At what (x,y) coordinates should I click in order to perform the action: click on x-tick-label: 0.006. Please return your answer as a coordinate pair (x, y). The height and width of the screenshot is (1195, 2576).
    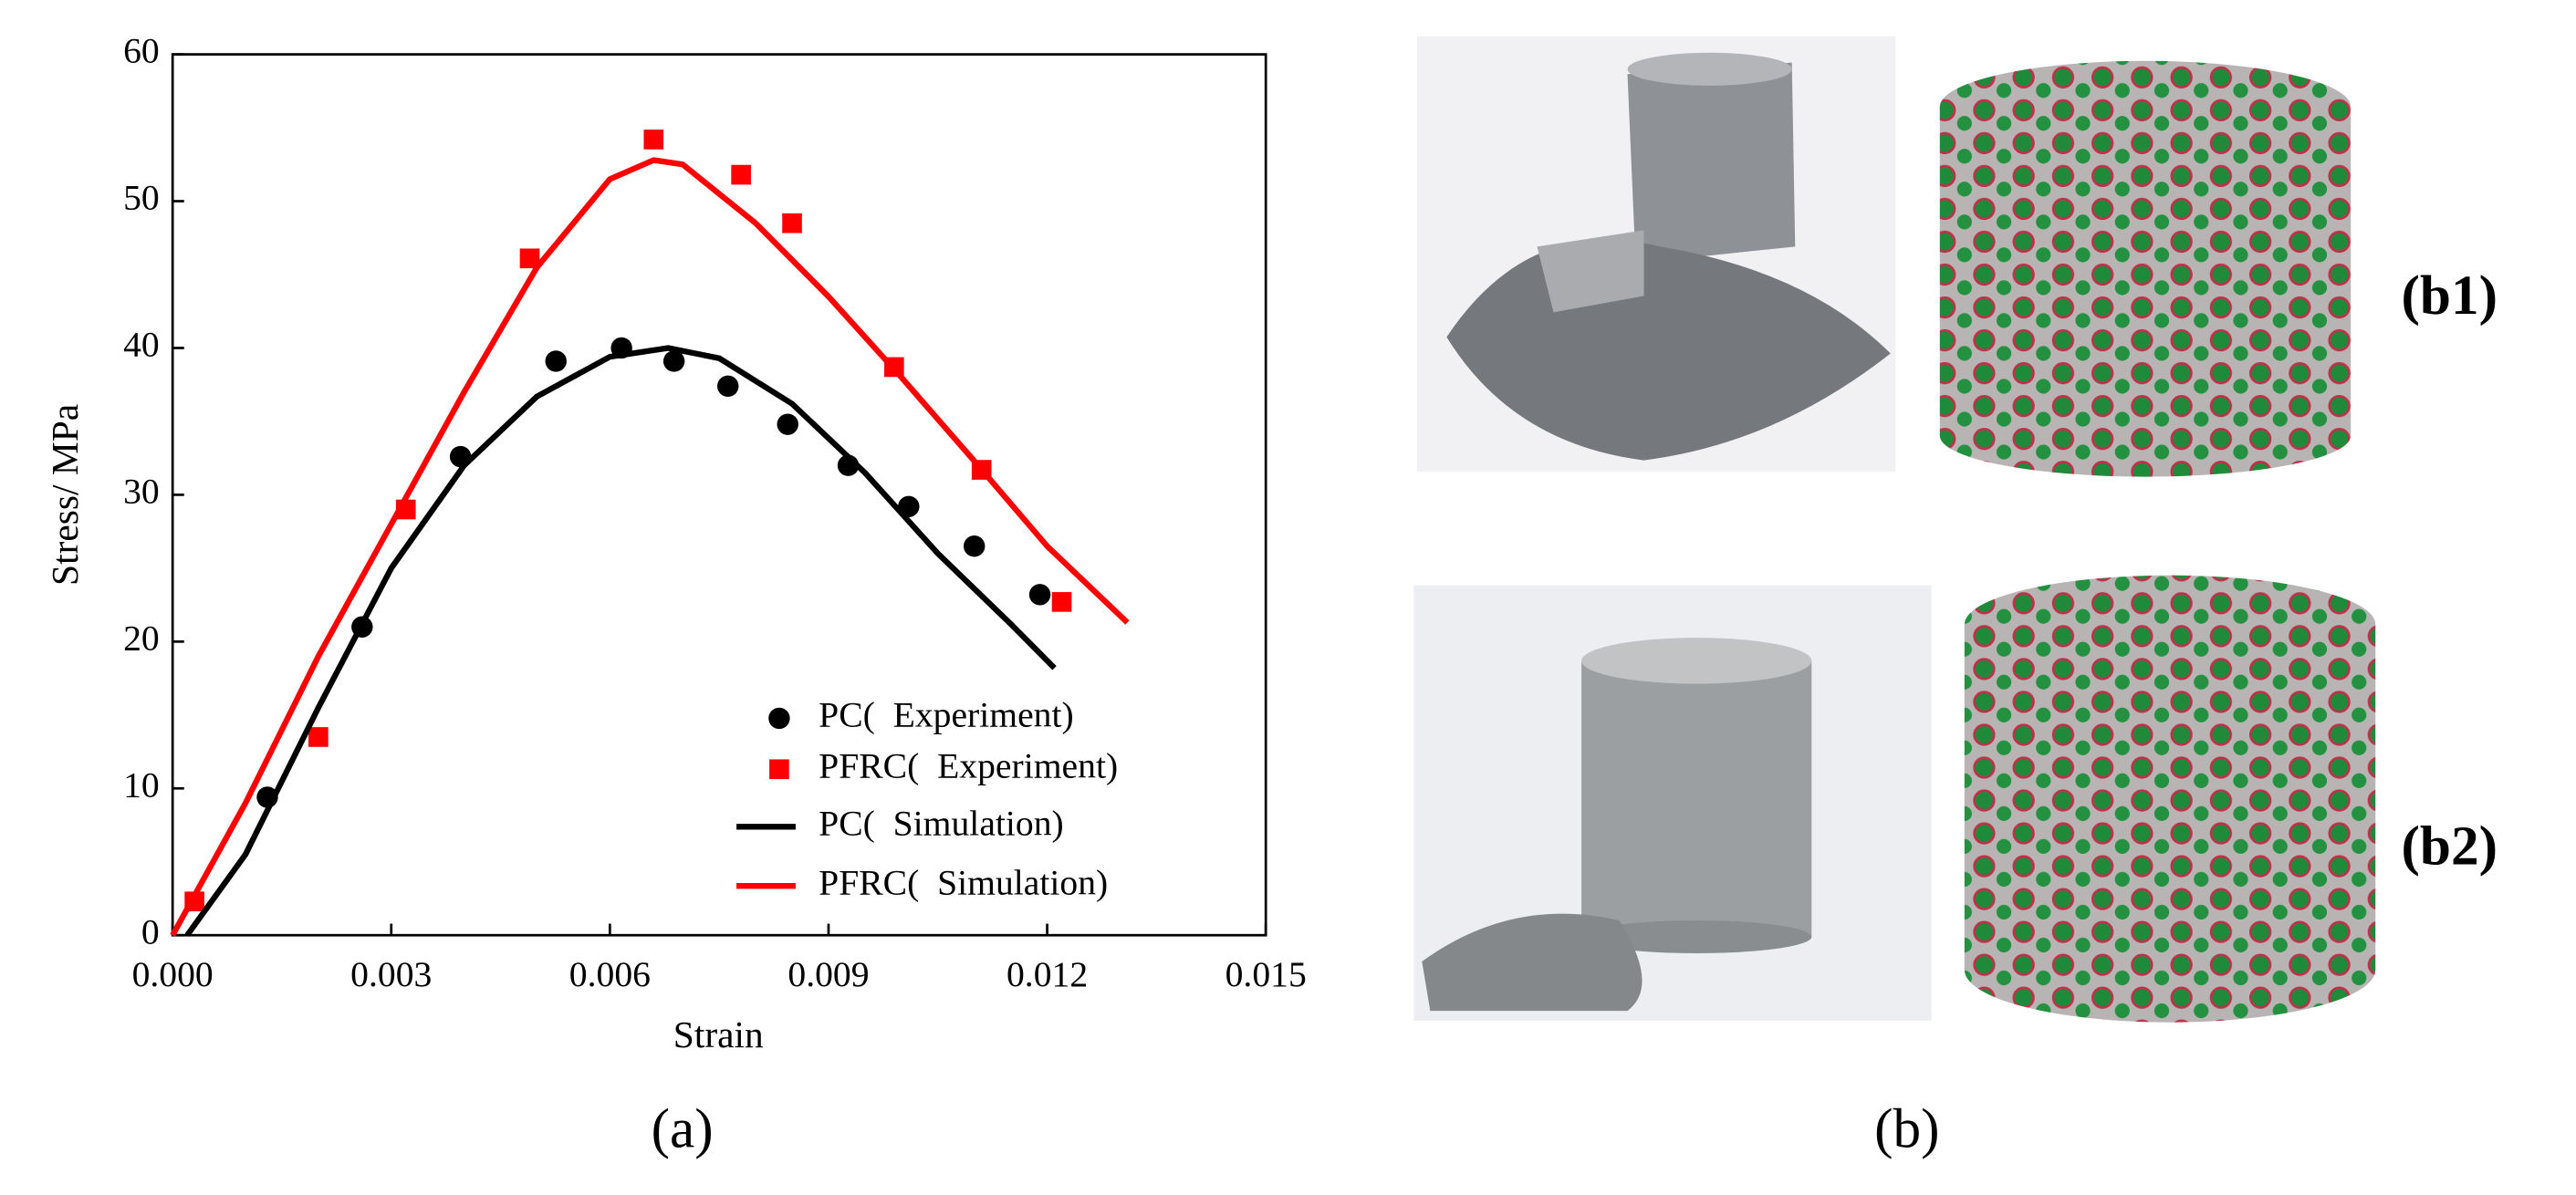
    Looking at the image, I should click on (610, 974).